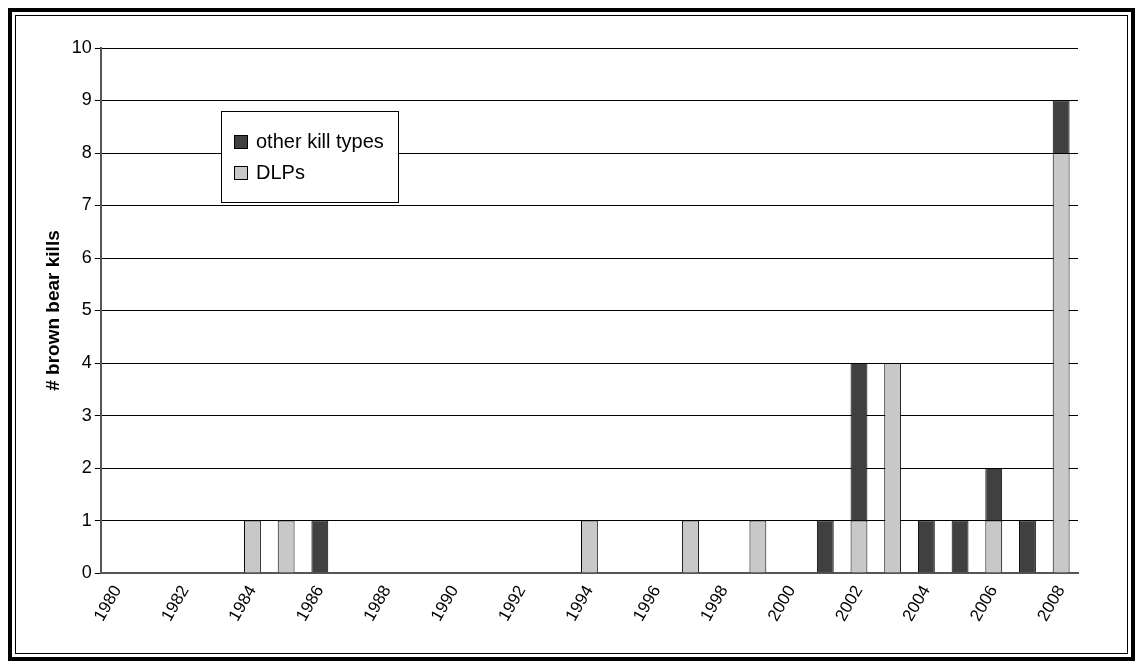  Describe the element at coordinates (86, 467) in the screenshot. I see `y-tick-label: 2` at that location.